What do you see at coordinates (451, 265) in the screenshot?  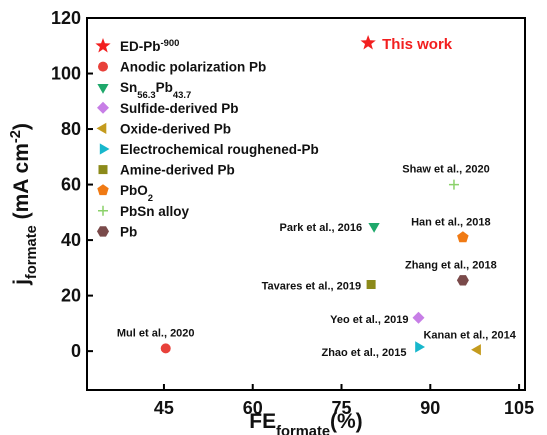 I see `point-label: Zhang et al., 2018` at bounding box center [451, 265].